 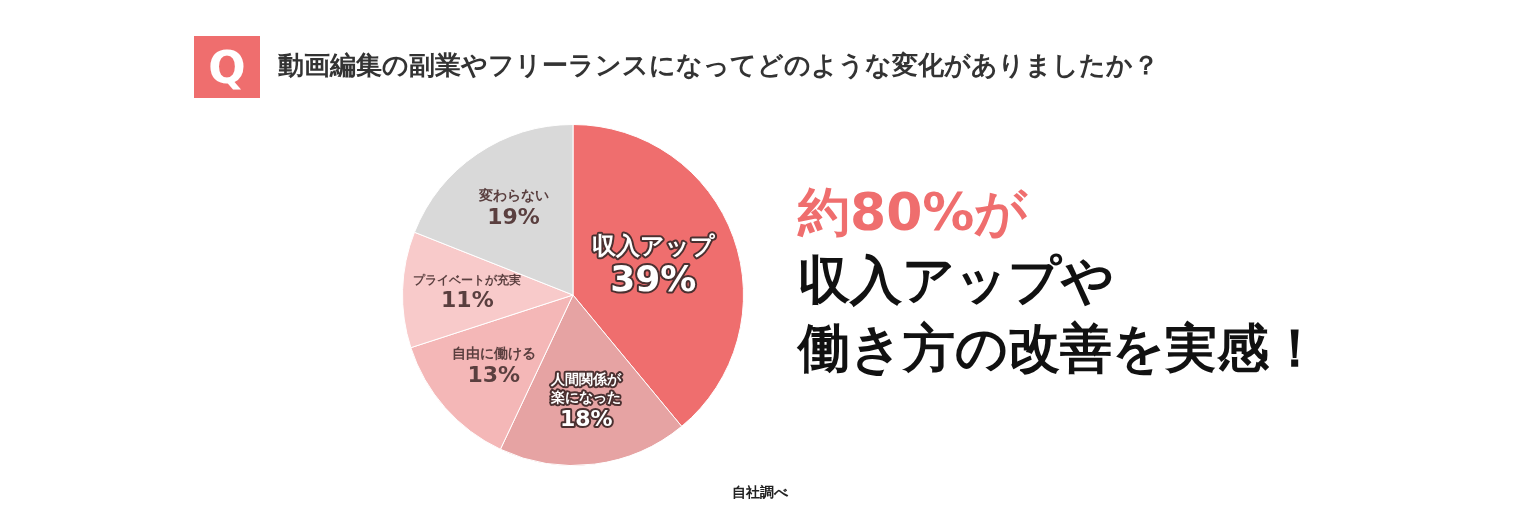 I want to click on text: 収入アップや, so click(x=956, y=280).